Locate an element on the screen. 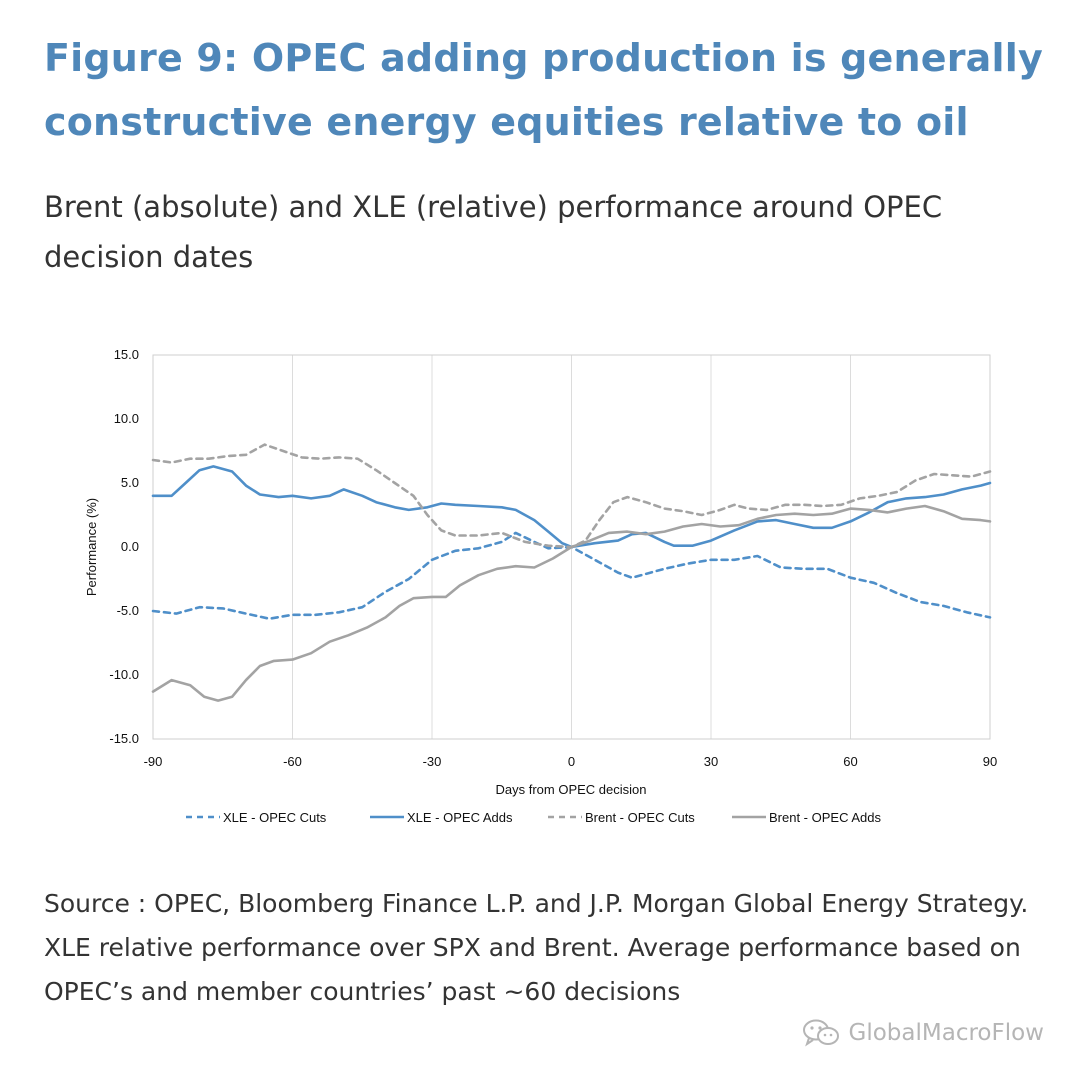  y-tick-label: -15.0 is located at coordinates (124, 738).